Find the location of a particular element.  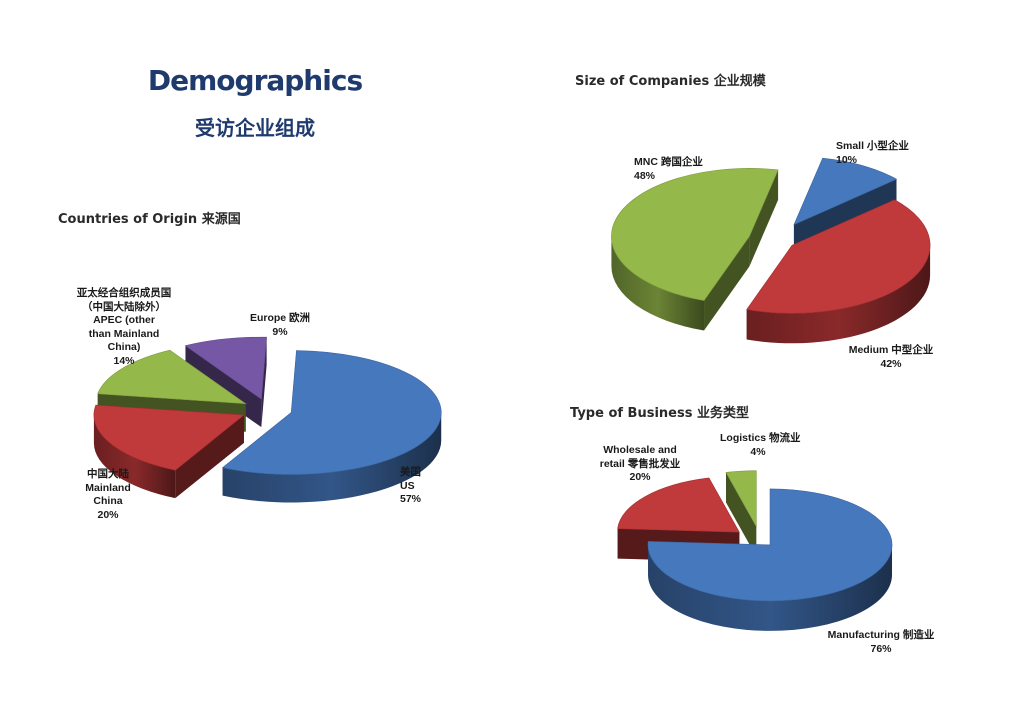

label-mainland-china: 中国大陆 Mainland China 20% is located at coordinates (108, 495).